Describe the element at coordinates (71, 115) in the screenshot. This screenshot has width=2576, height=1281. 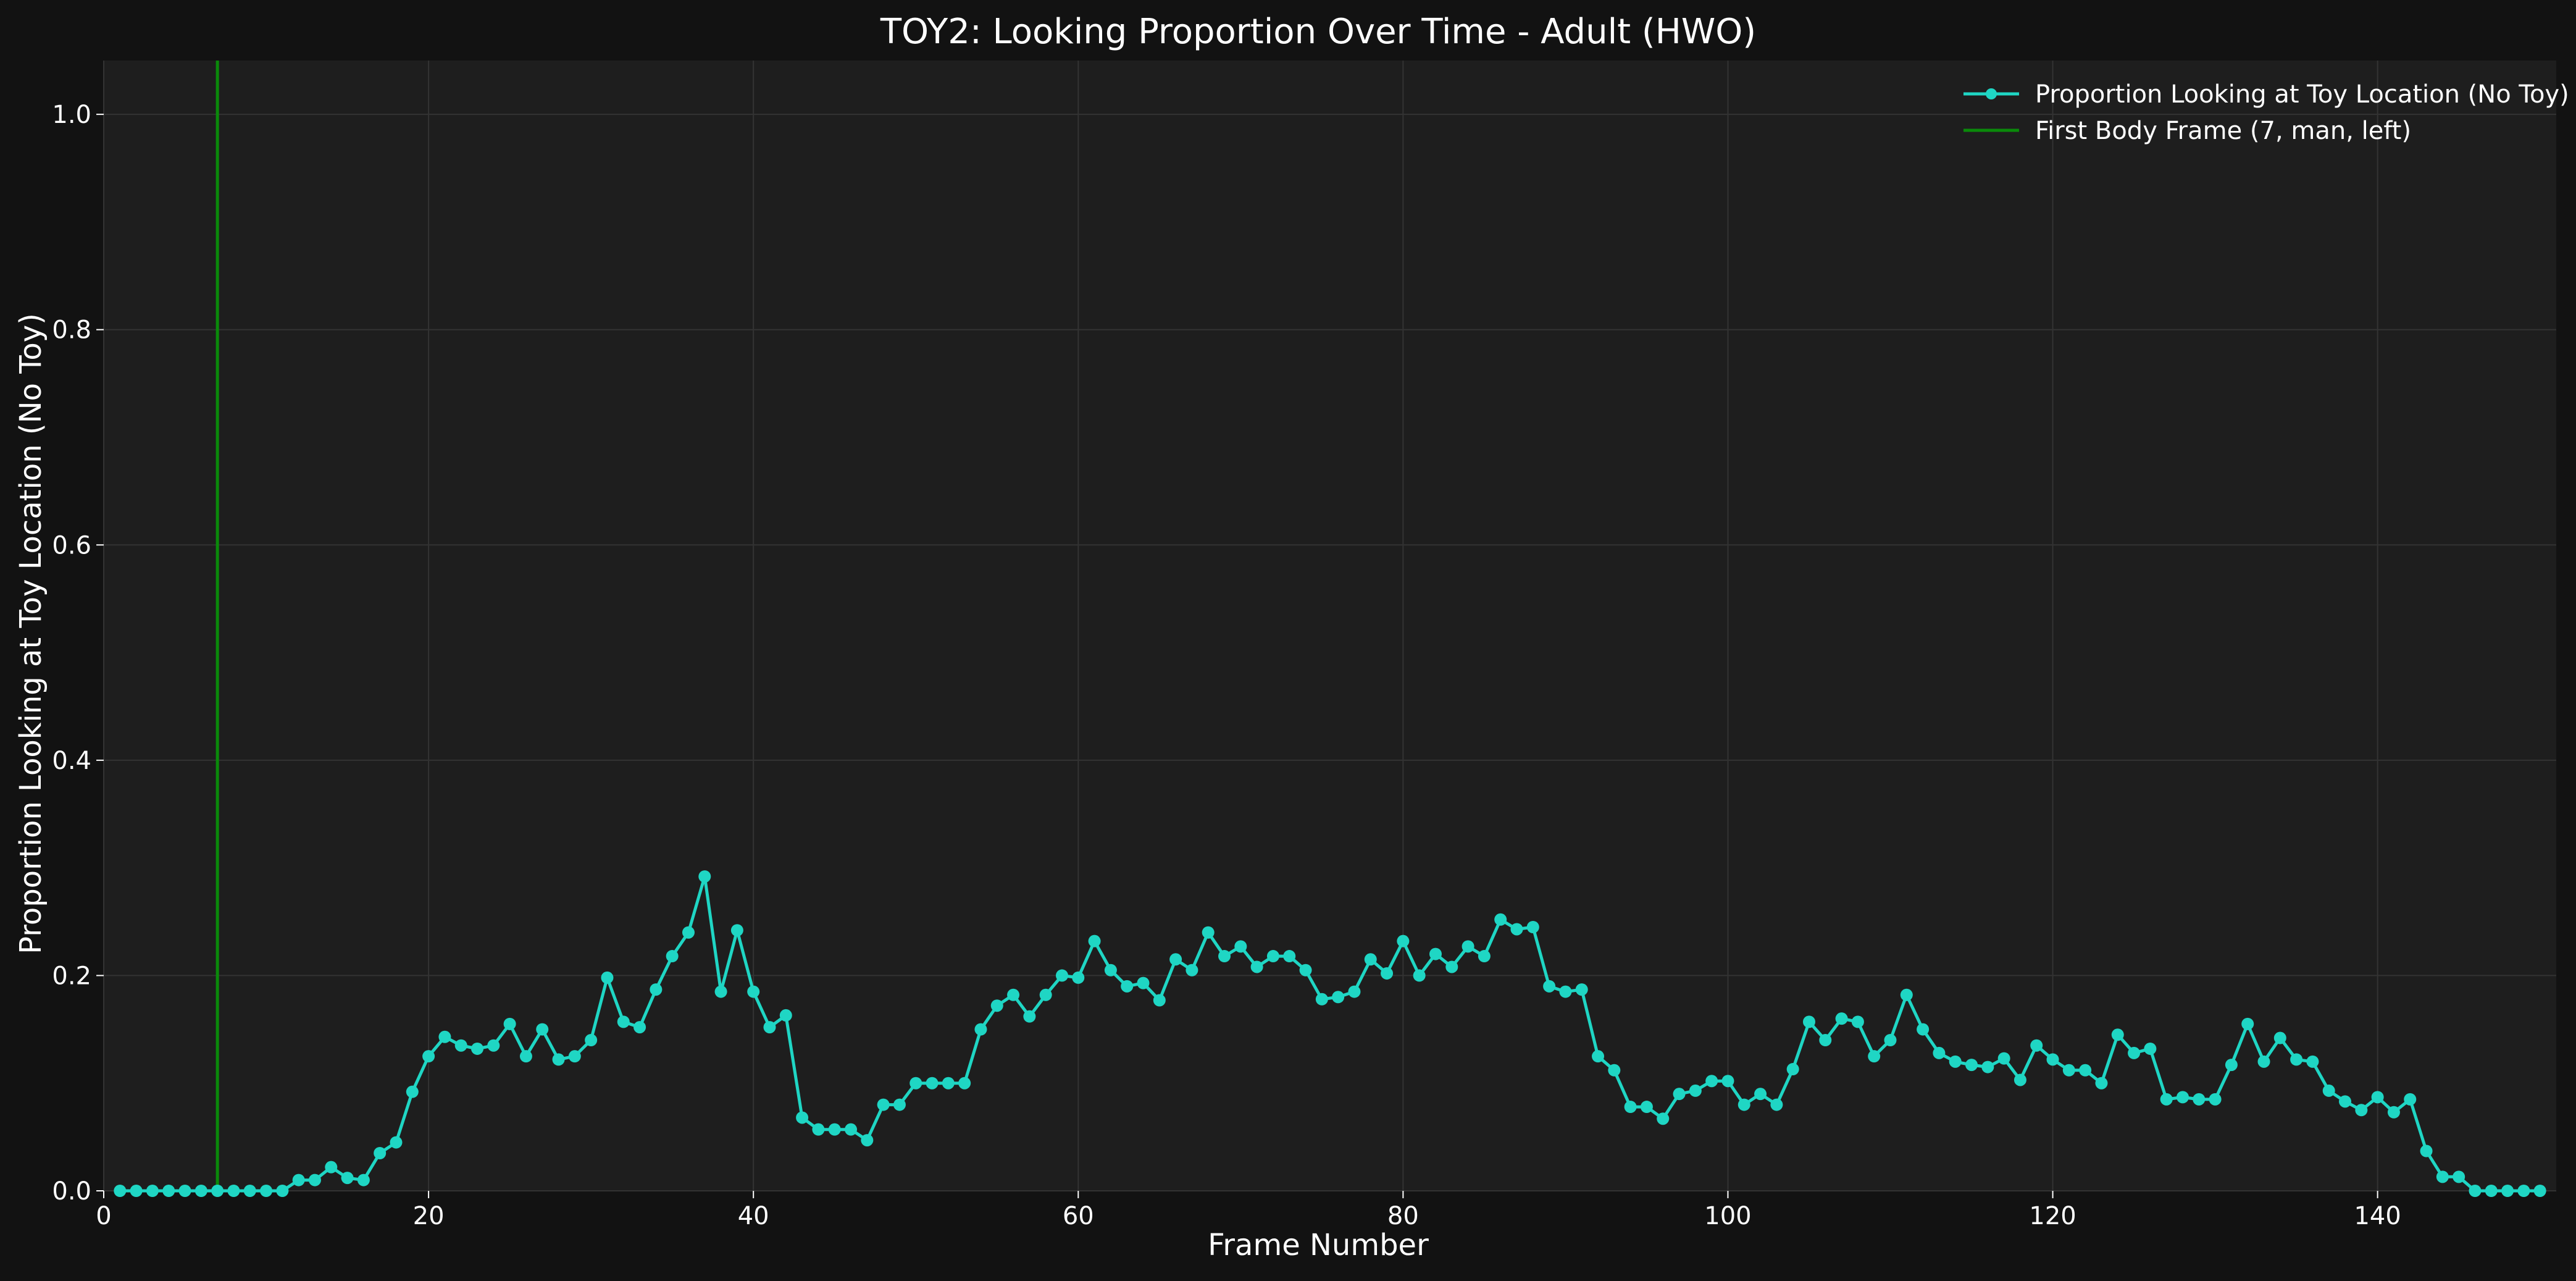
I see `y-tick-label: 1.0` at that location.